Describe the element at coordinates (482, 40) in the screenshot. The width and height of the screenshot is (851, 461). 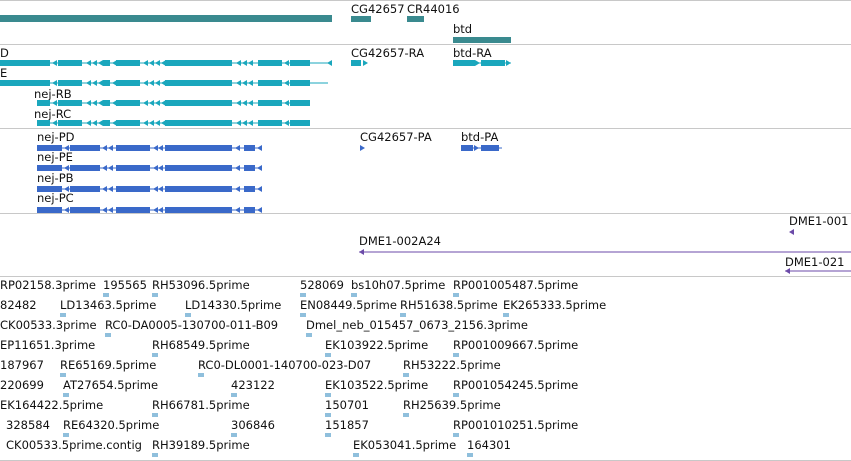
I see `gene-feature-btd` at that location.